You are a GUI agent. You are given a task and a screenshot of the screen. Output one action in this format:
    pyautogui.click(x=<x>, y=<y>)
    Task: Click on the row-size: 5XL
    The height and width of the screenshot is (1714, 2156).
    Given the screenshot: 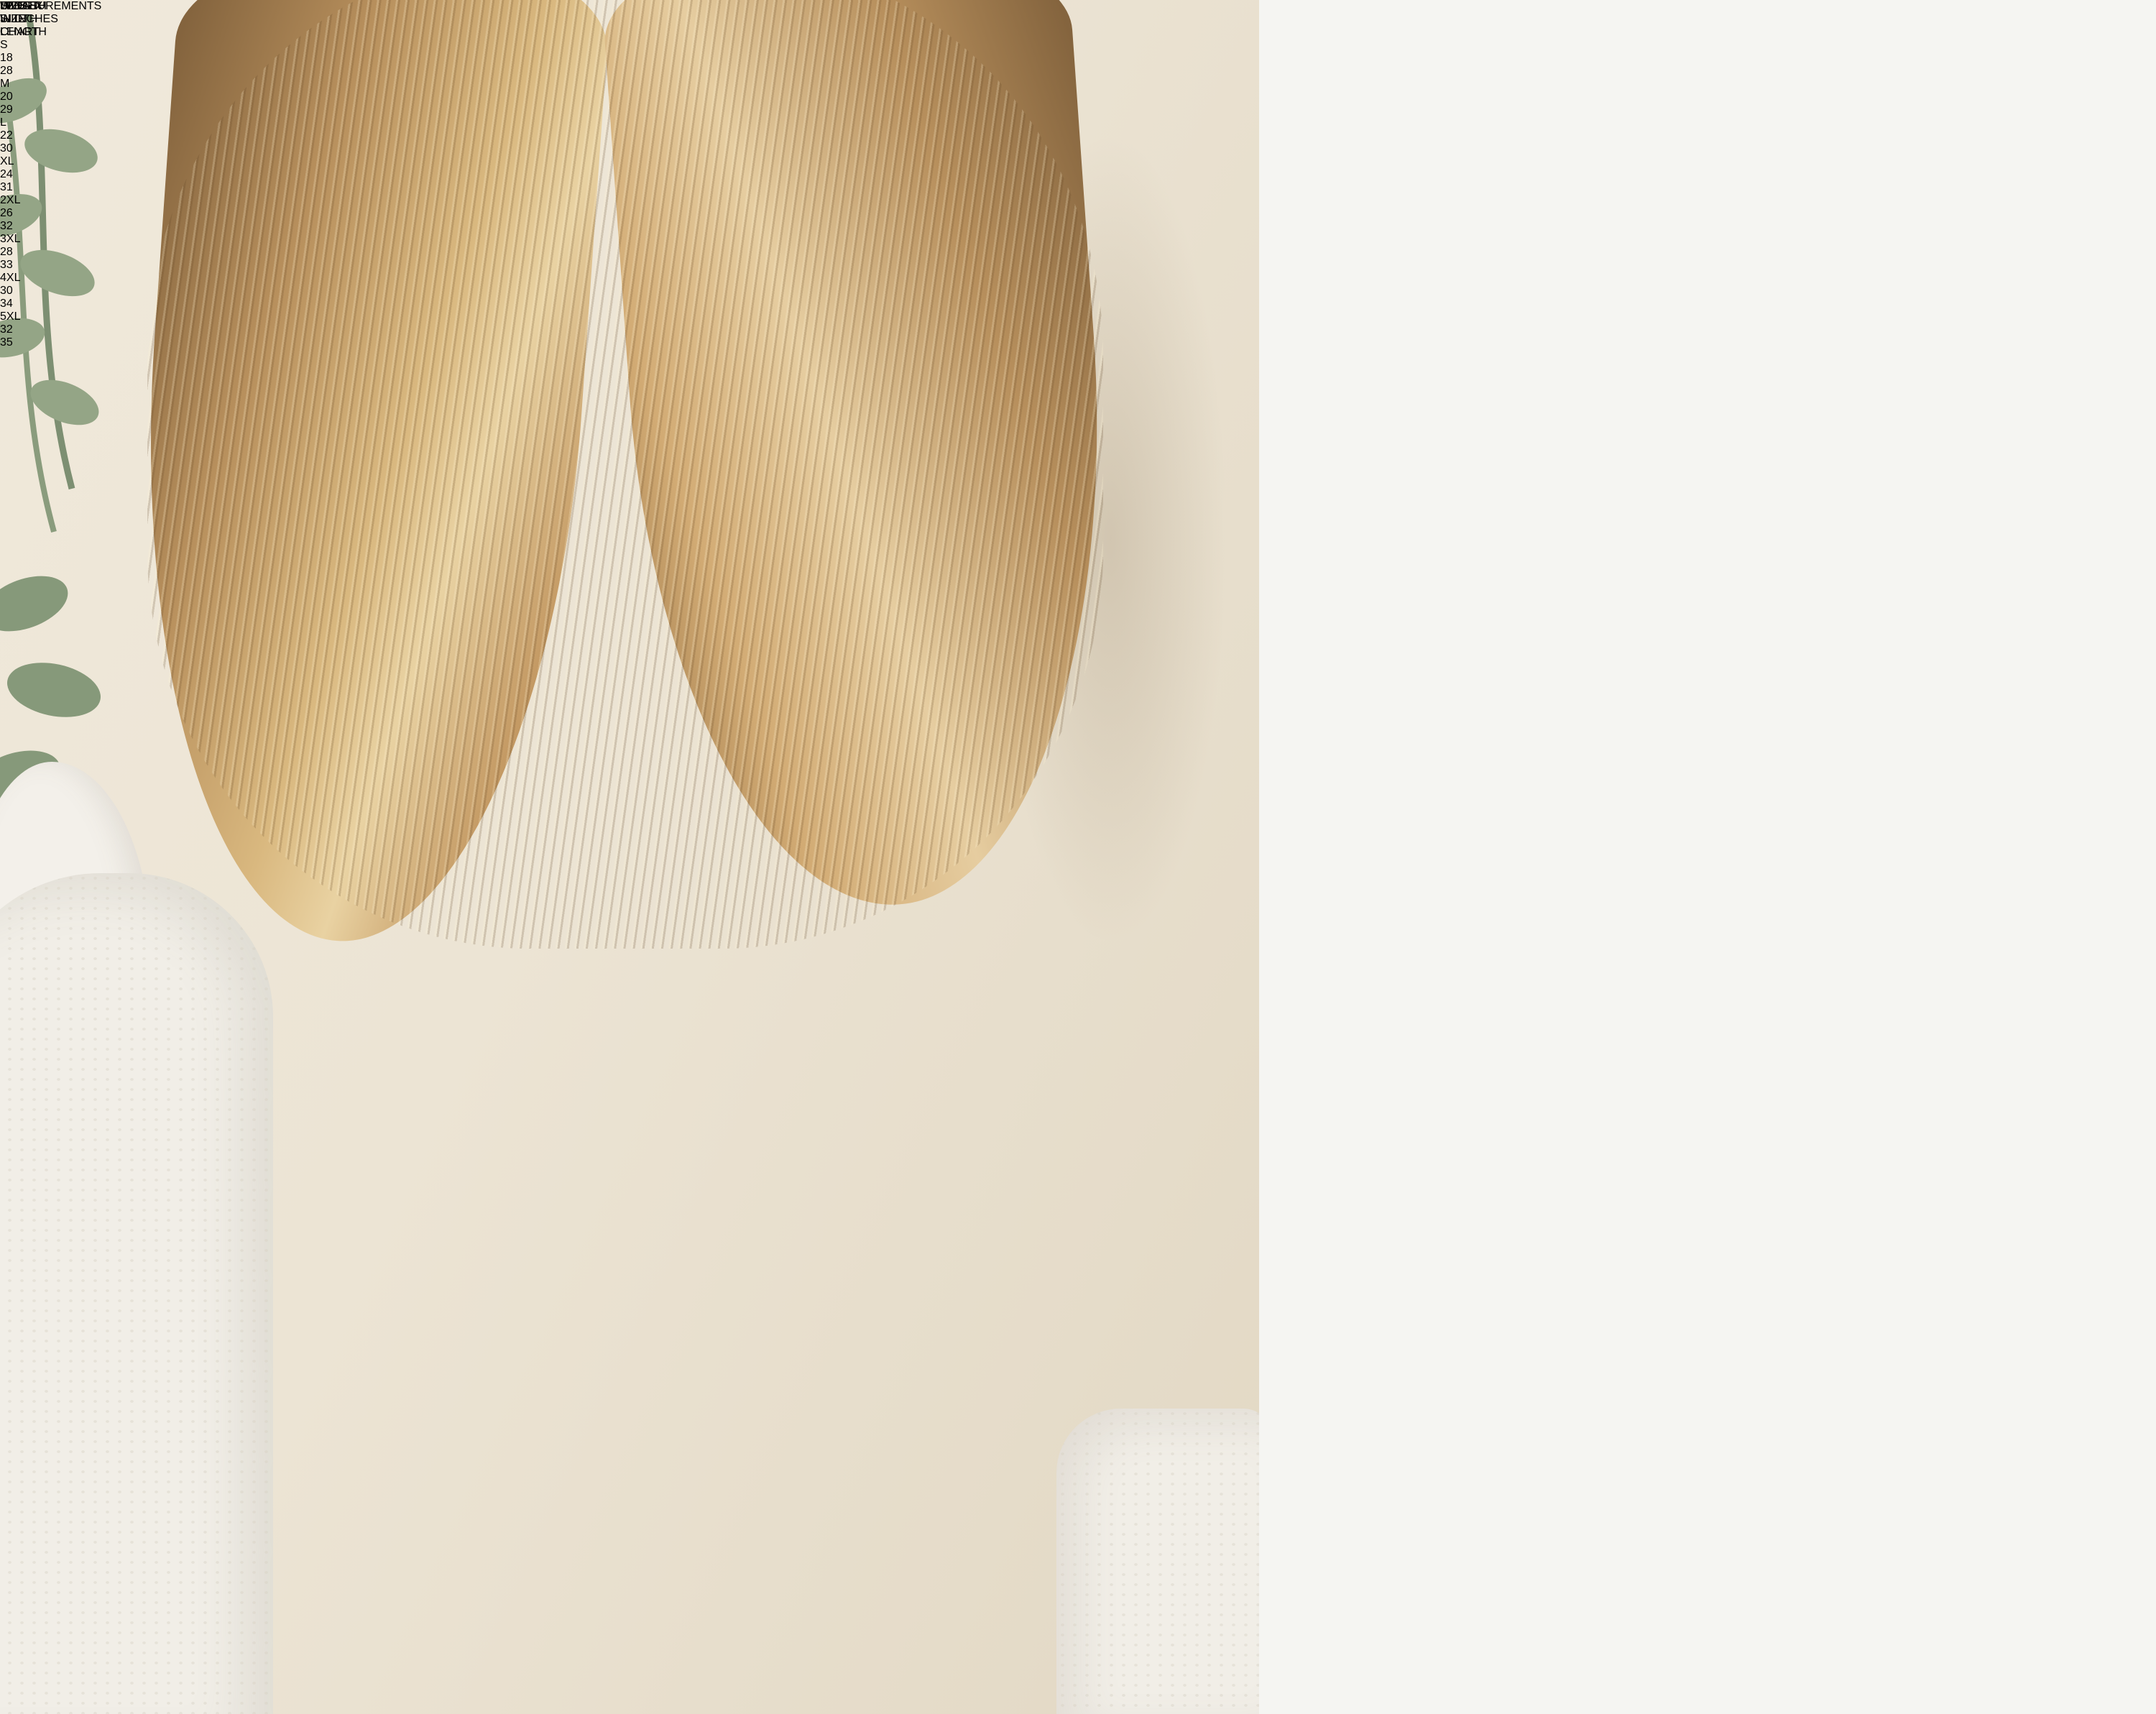 What is the action you would take?
    pyautogui.click(x=10, y=316)
    